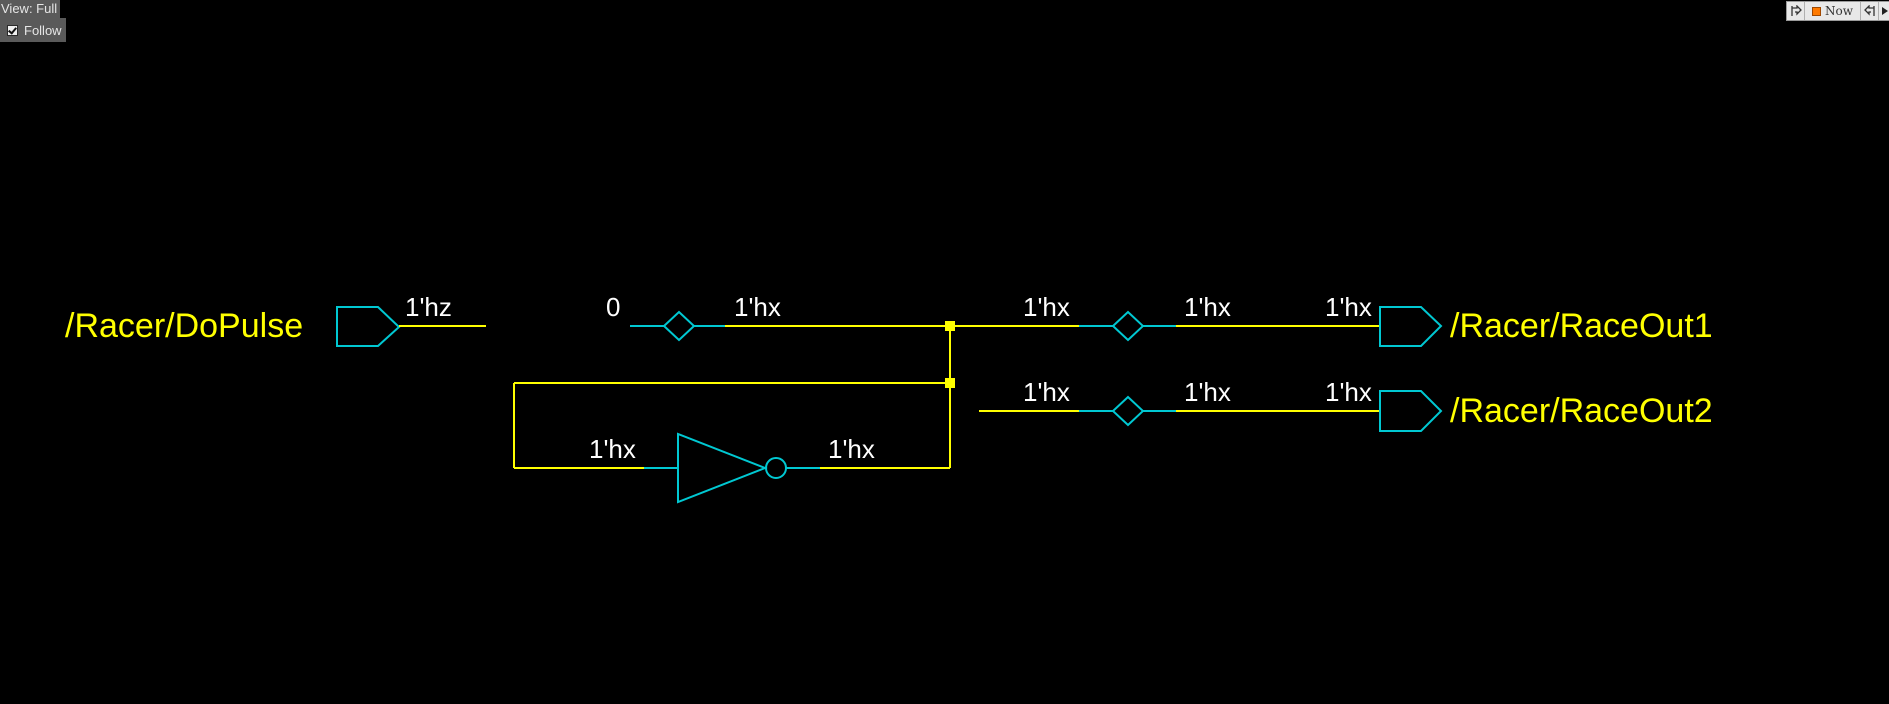  Describe the element at coordinates (12, 30) in the screenshot. I see `follow-checkbox` at that location.